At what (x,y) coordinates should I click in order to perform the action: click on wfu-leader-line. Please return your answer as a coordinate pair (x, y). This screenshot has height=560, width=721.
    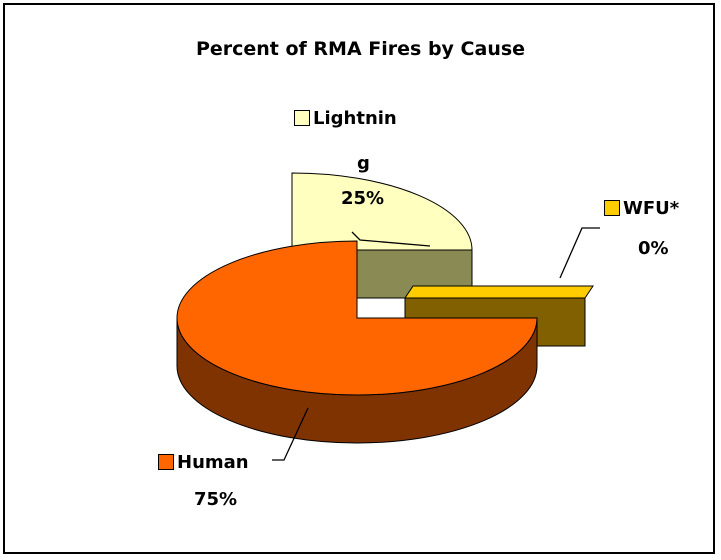
    Looking at the image, I should click on (579, 253).